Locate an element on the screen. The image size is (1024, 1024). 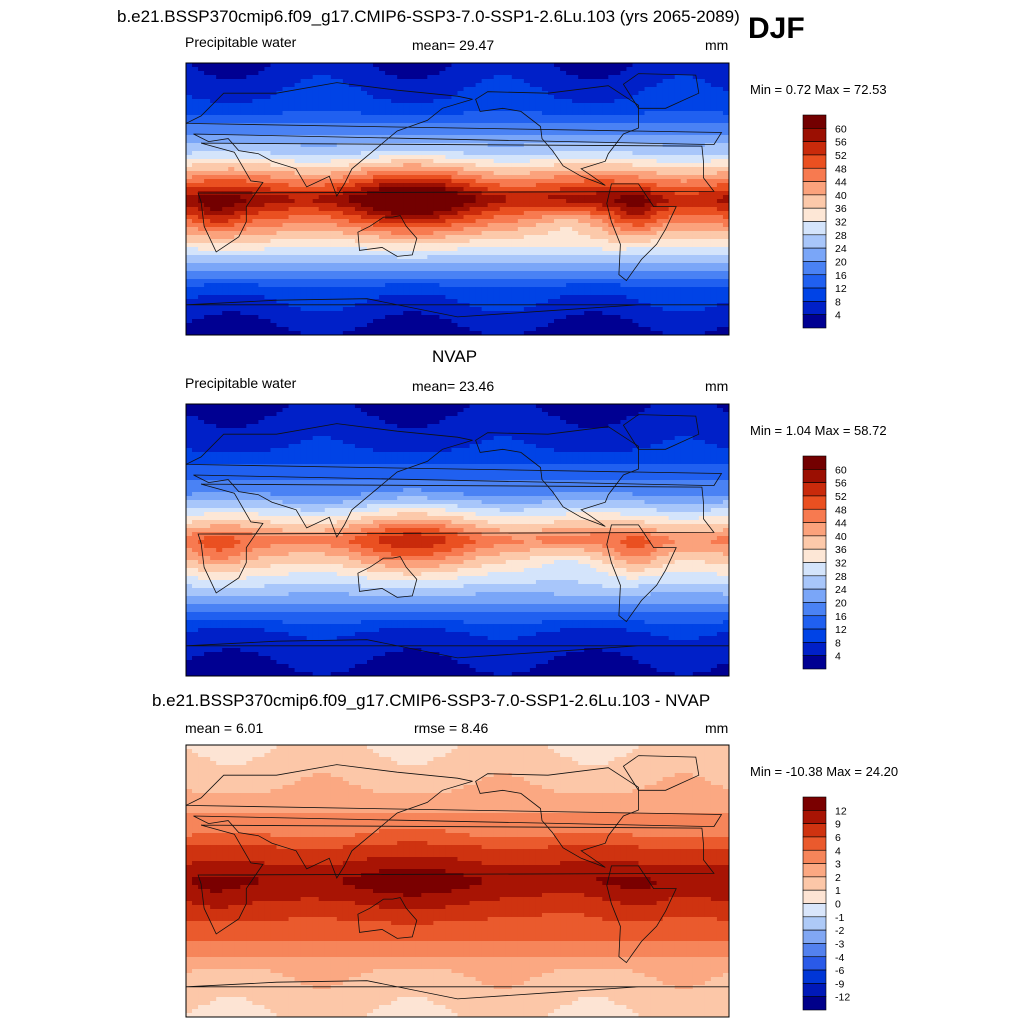
panel2-variable-label: Precipitable water is located at coordinates (241, 383).